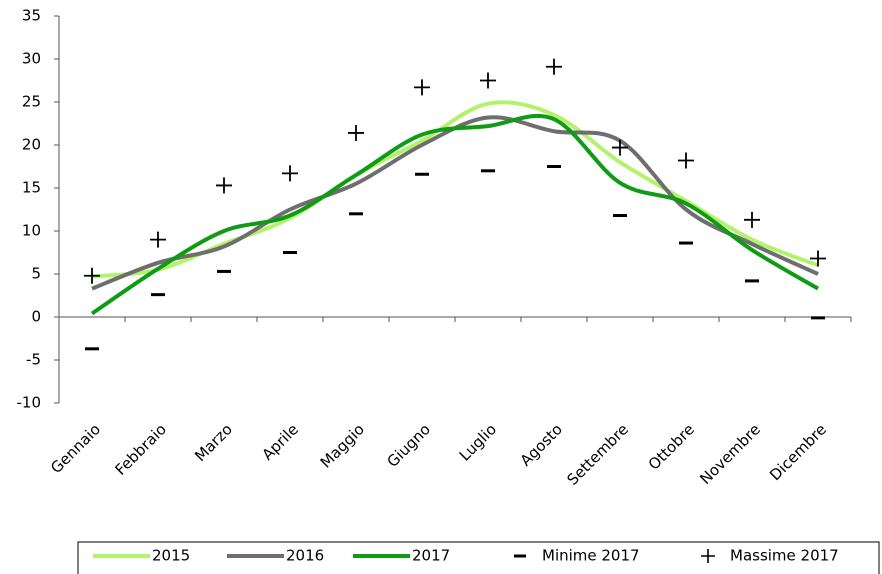 The height and width of the screenshot is (574, 882). Describe the element at coordinates (591, 556) in the screenshot. I see `legend-label: Minime 2017` at that location.